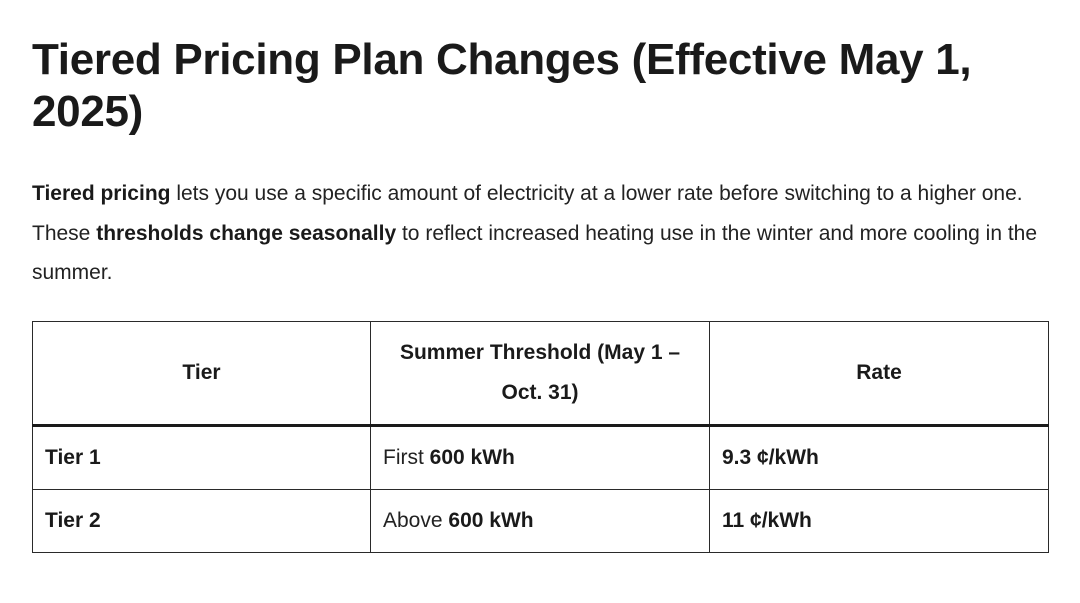  I want to click on cell-tier: Tier 1, so click(201, 457).